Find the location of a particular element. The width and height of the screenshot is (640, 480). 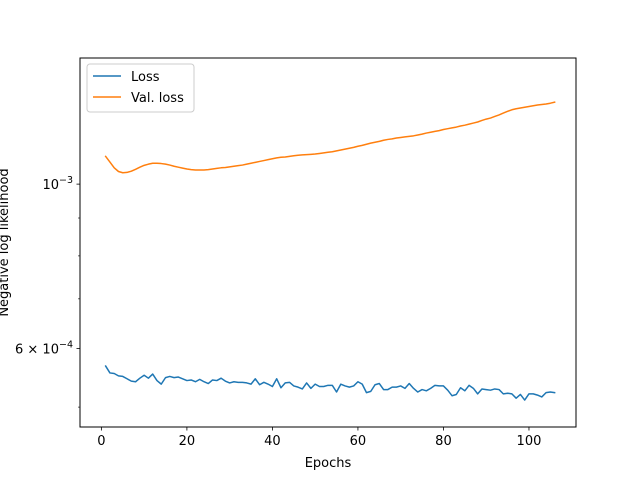

x-tick-label: 60 is located at coordinates (358, 441).